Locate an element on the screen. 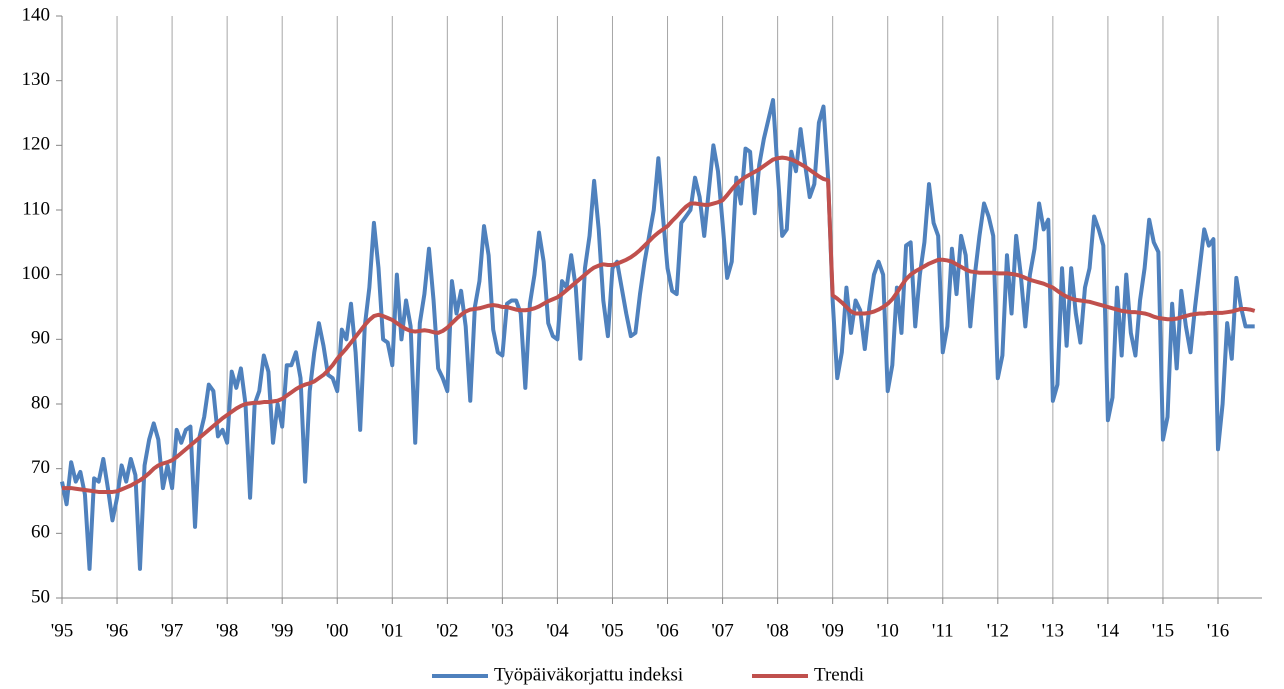 The image size is (1284, 689). x-tick-label: '01 is located at coordinates (392, 630).